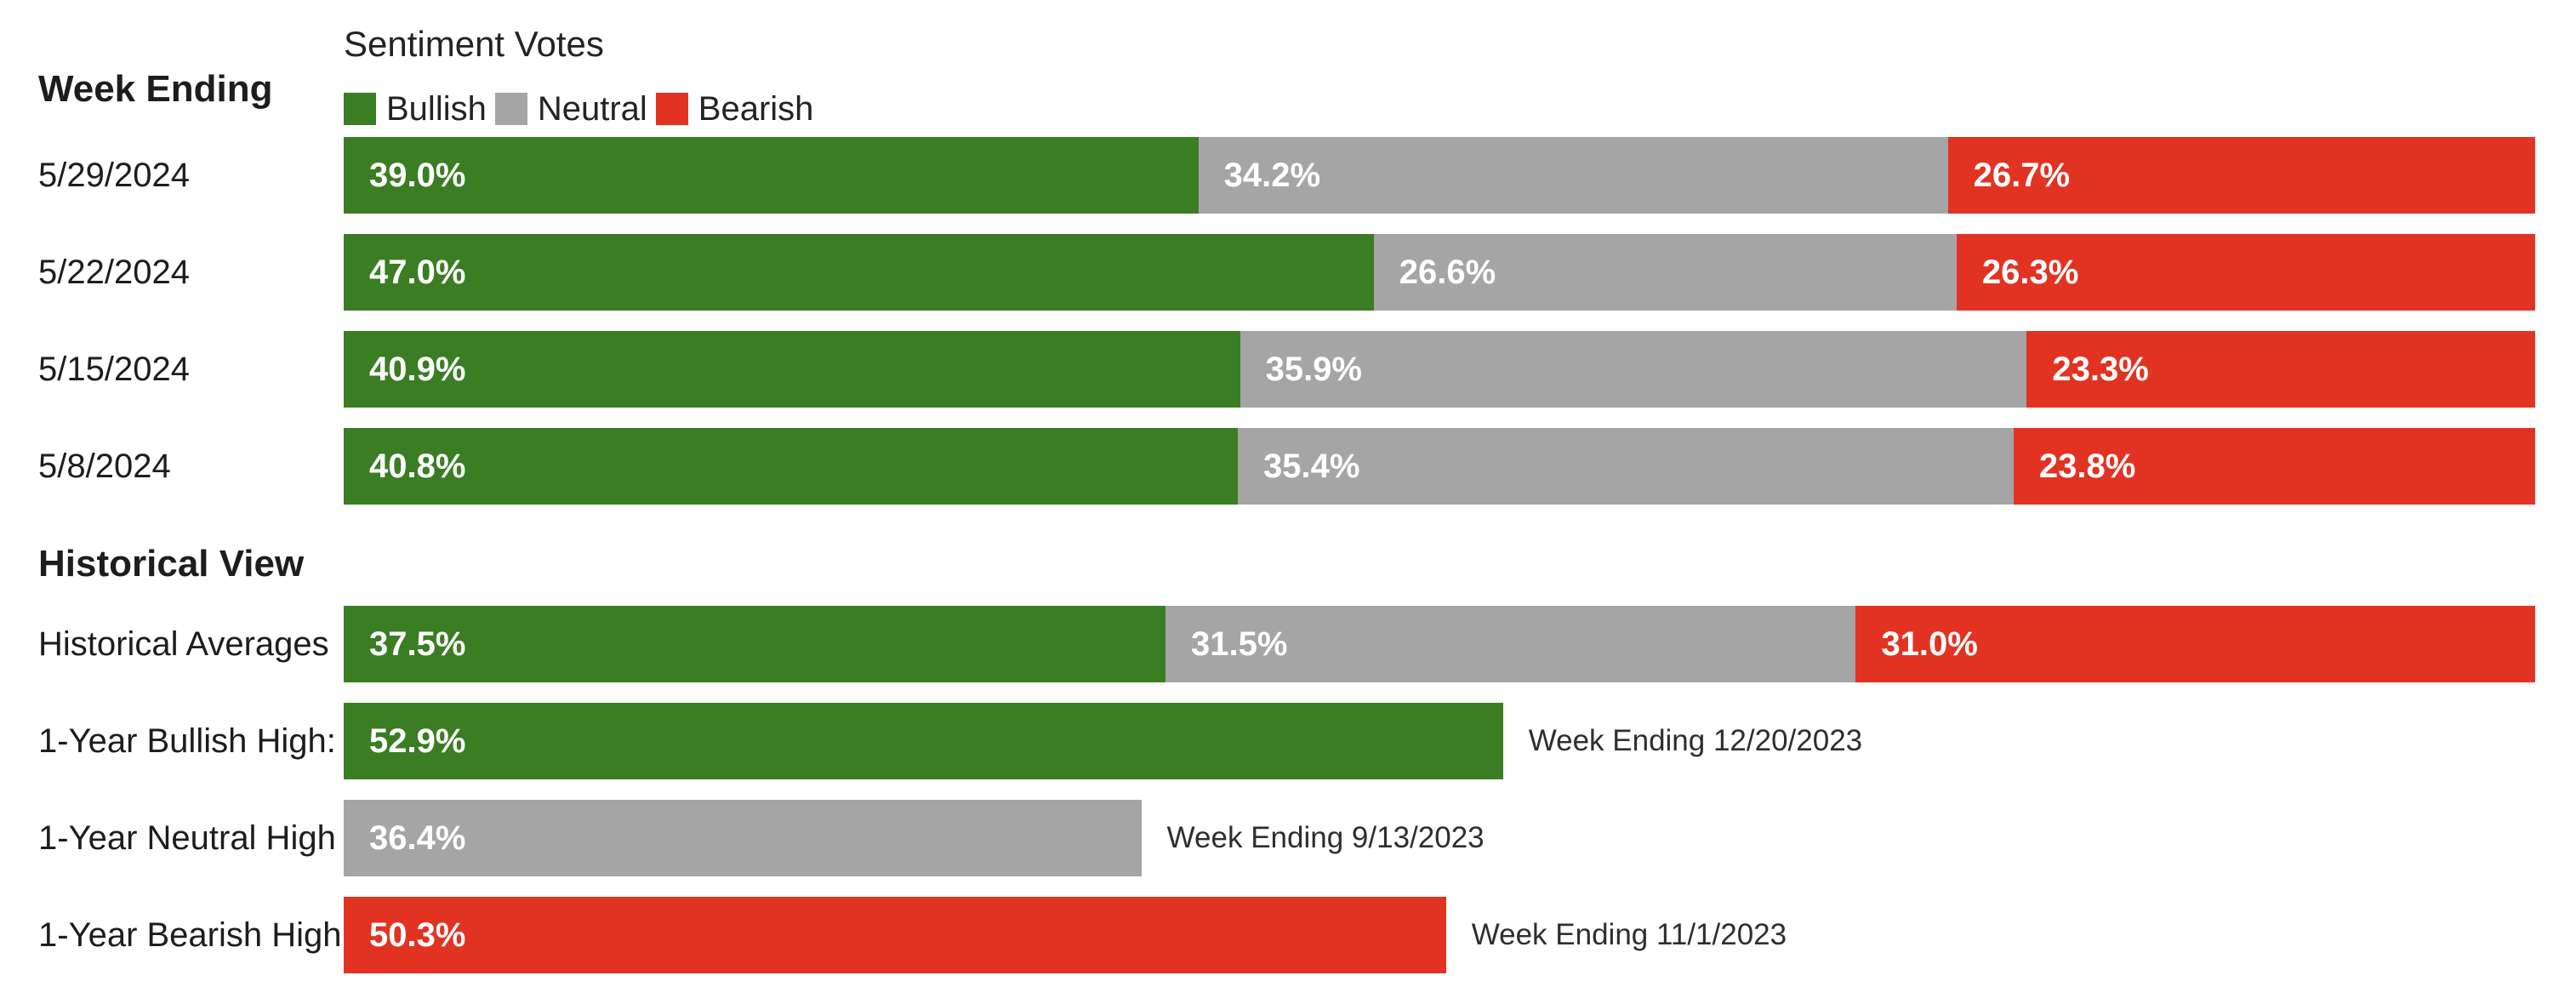 The image size is (2576, 1004). Describe the element at coordinates (1313, 369) in the screenshot. I see `neutral-value-label: 35.9%` at that location.